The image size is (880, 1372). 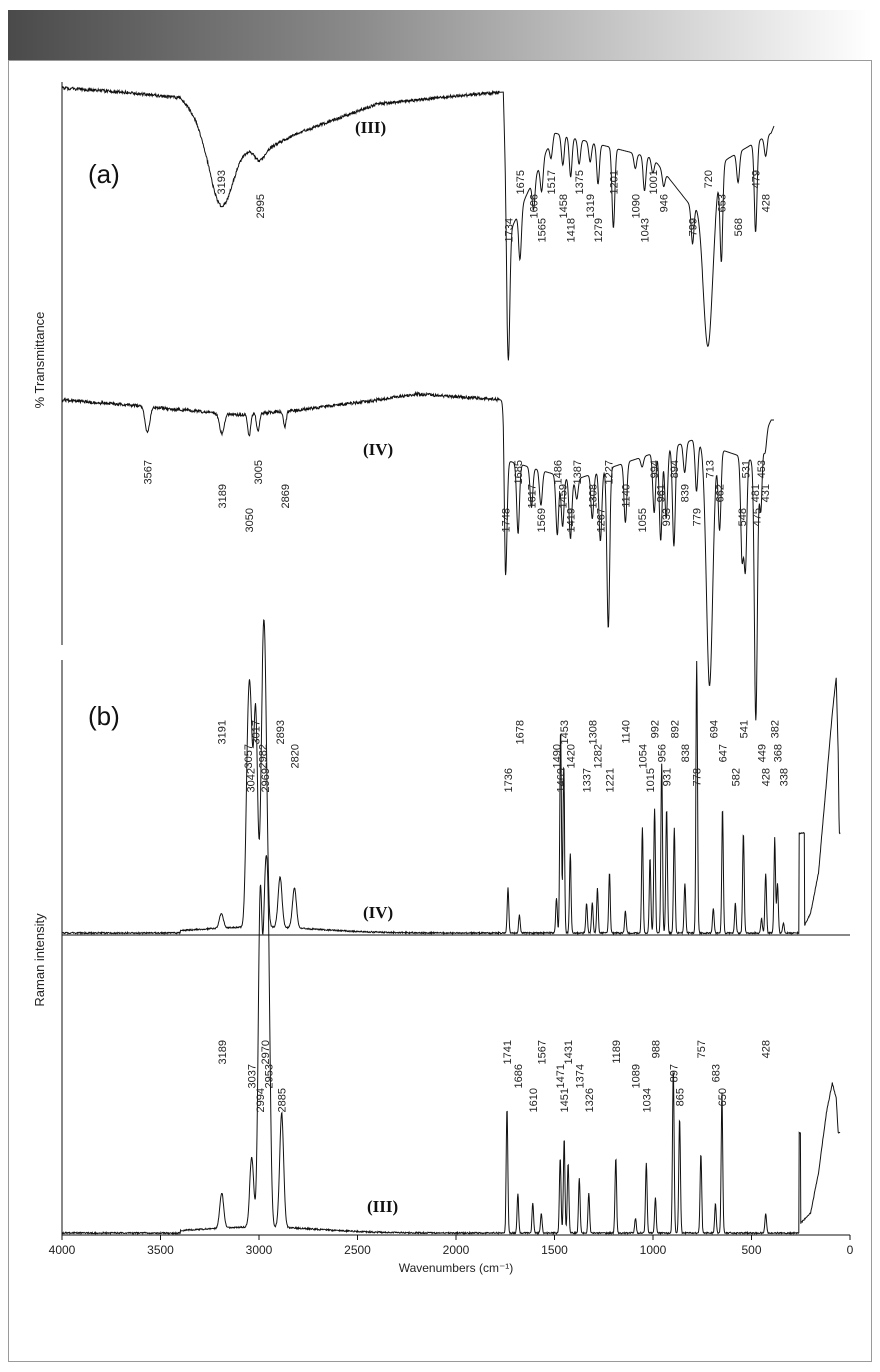 What do you see at coordinates (519, 1076) in the screenshot?
I see `peak-label: 1686` at bounding box center [519, 1076].